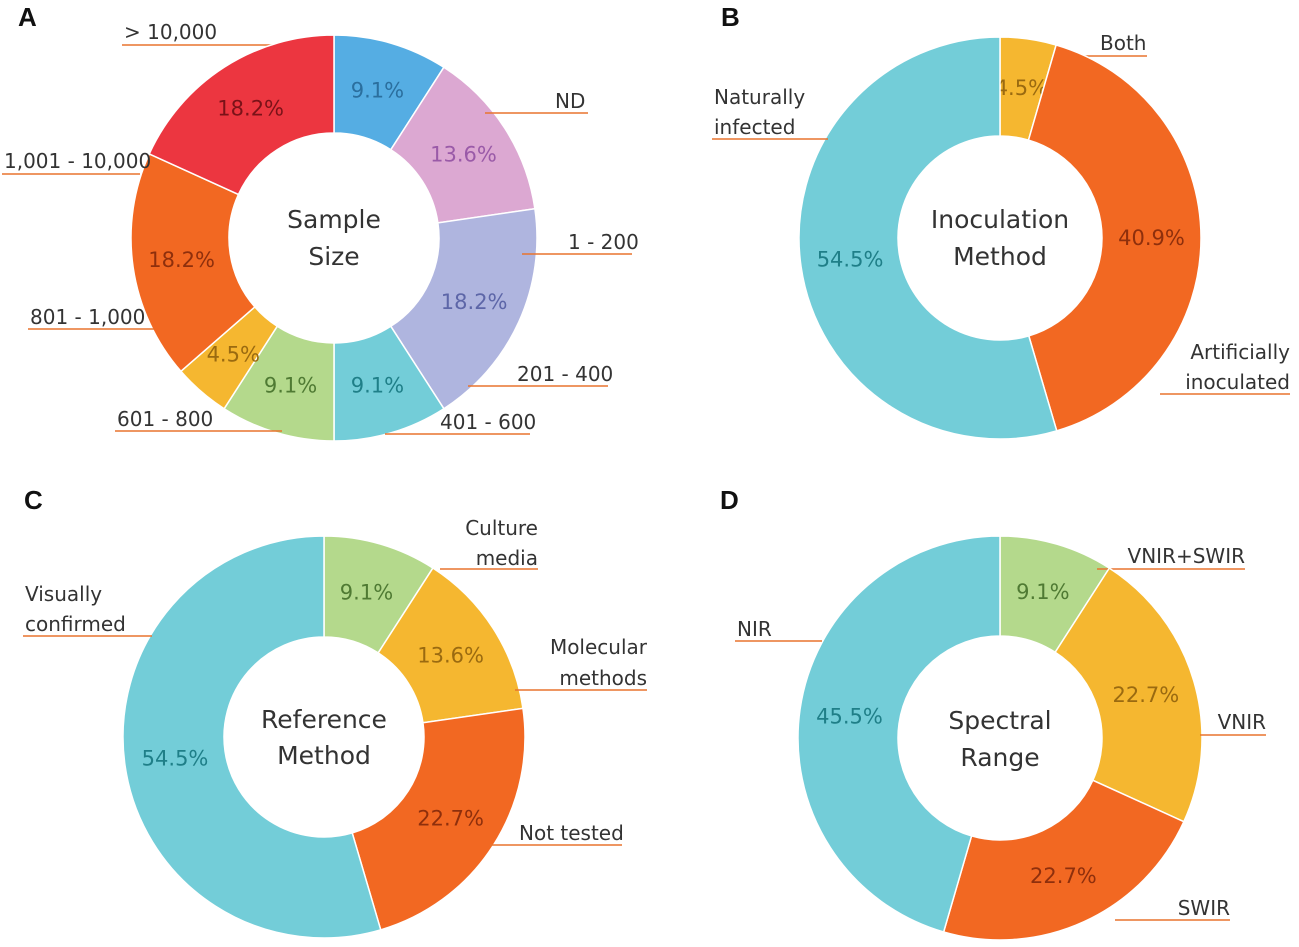 The height and width of the screenshot is (947, 1299). Describe the element at coordinates (565, 374) in the screenshot. I see `category-label: 201 - 400` at that location.